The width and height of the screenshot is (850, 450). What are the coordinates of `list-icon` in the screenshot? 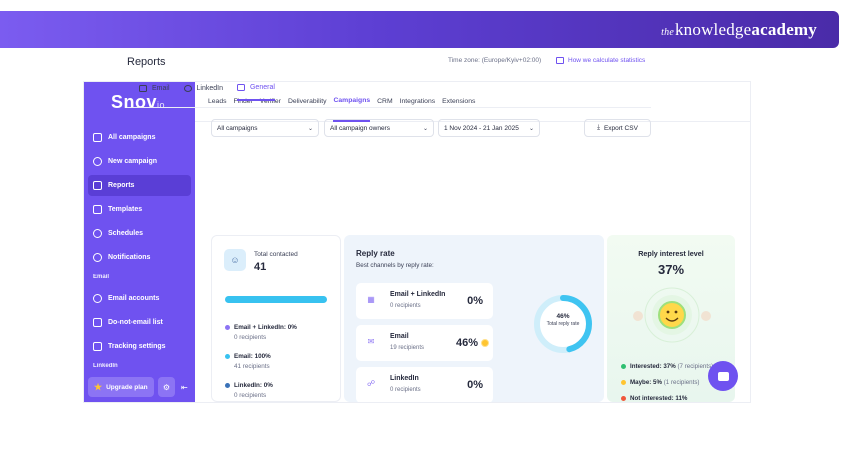 It's located at (97, 322).